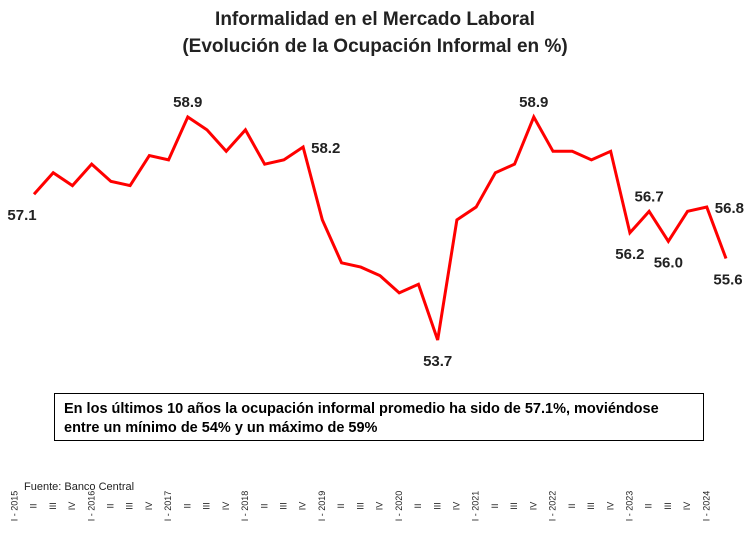 This screenshot has height=536, width=750. Describe the element at coordinates (168, 506) in the screenshot. I see `x-tick-label: I - 2017` at that location.